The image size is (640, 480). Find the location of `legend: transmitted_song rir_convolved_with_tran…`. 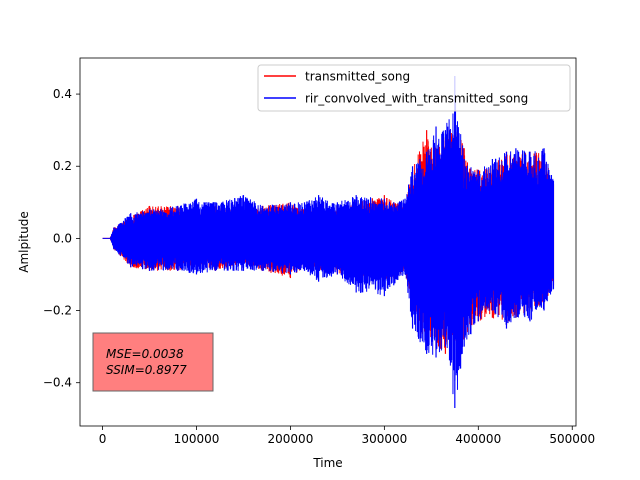

legend: transmitted_song rir_convolved_with_tran… is located at coordinates (414, 88).